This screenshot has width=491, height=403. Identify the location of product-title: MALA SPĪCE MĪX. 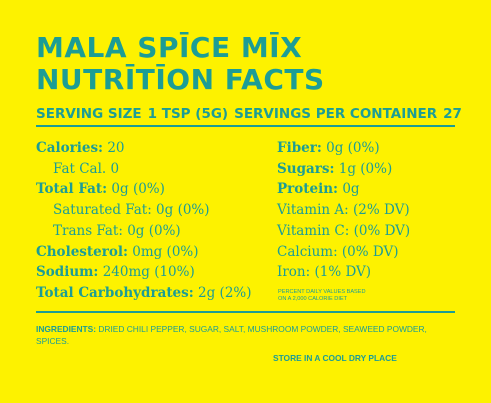
(169, 47).